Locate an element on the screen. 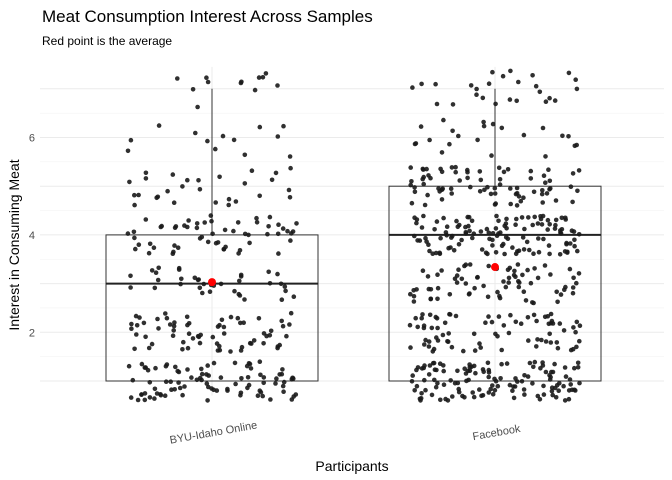 This screenshot has width=672, height=480. y-tick-label: 2 is located at coordinates (32, 333).